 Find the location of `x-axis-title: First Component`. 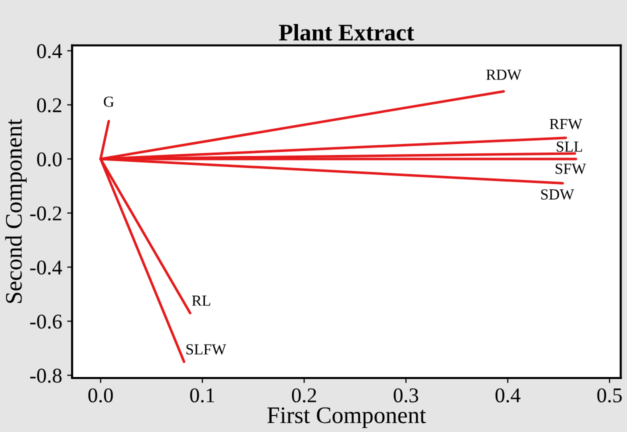

x-axis-title: First Component is located at coordinates (346, 417).